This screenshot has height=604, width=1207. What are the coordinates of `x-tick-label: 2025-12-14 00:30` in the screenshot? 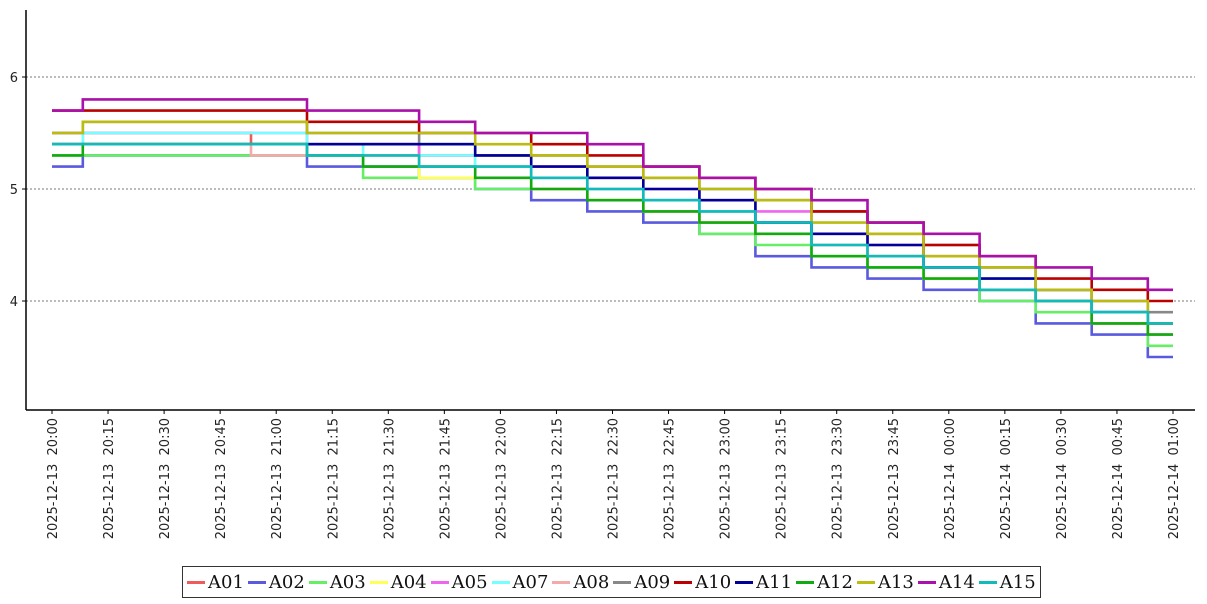 It's located at (1062, 478).